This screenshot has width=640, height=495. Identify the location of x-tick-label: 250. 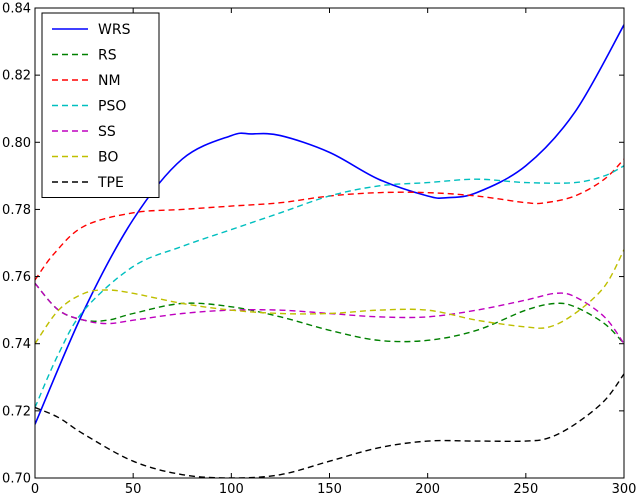
(525, 488).